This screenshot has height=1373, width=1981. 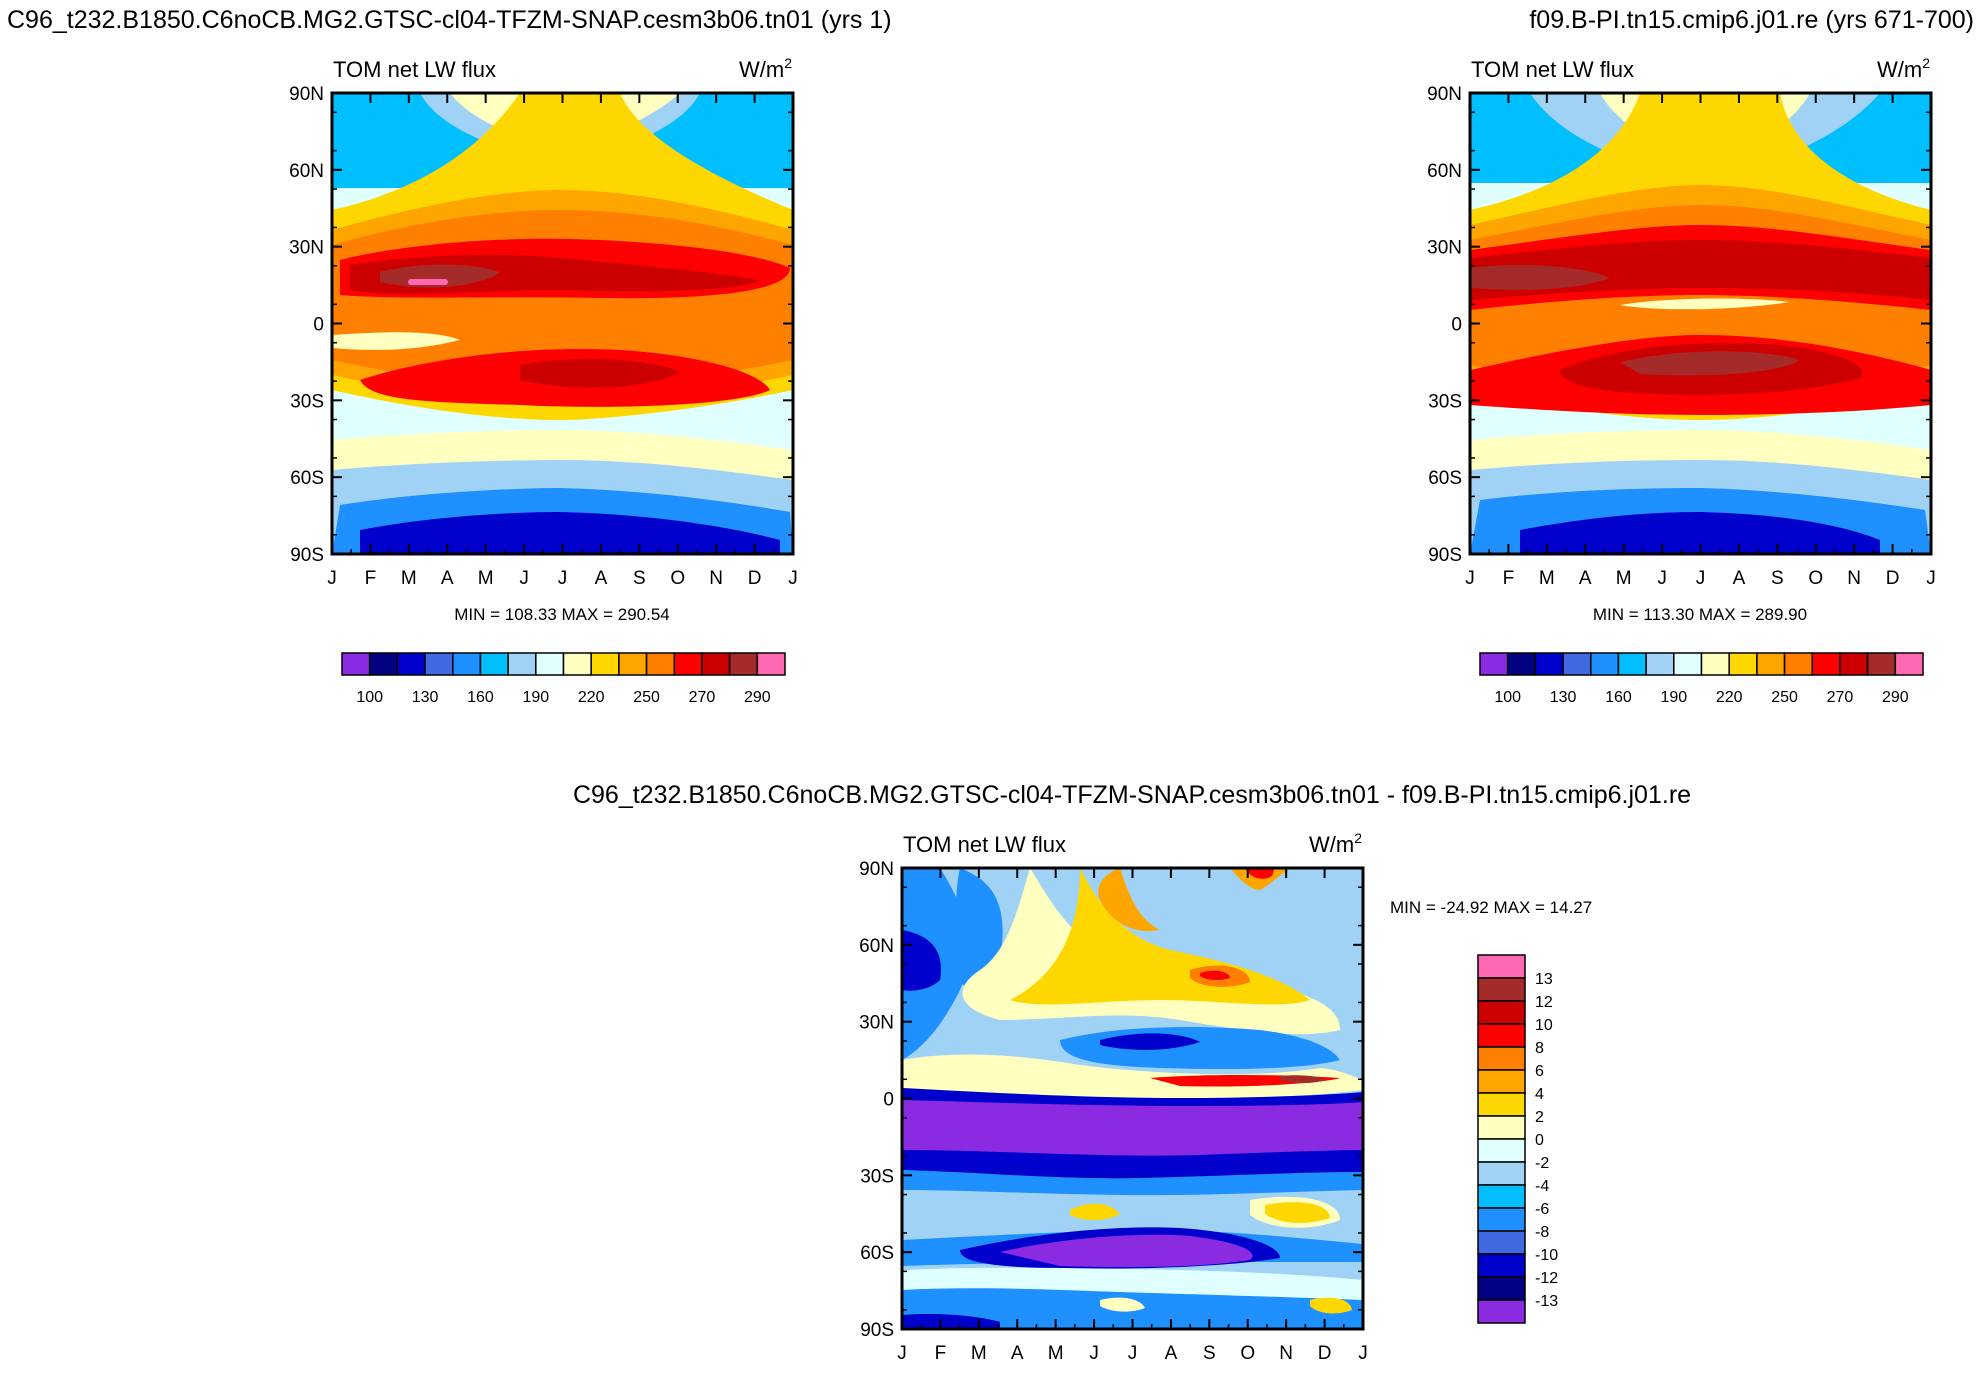 What do you see at coordinates (306, 171) in the screenshot?
I see `y-tick-label-left-1: 60N` at bounding box center [306, 171].